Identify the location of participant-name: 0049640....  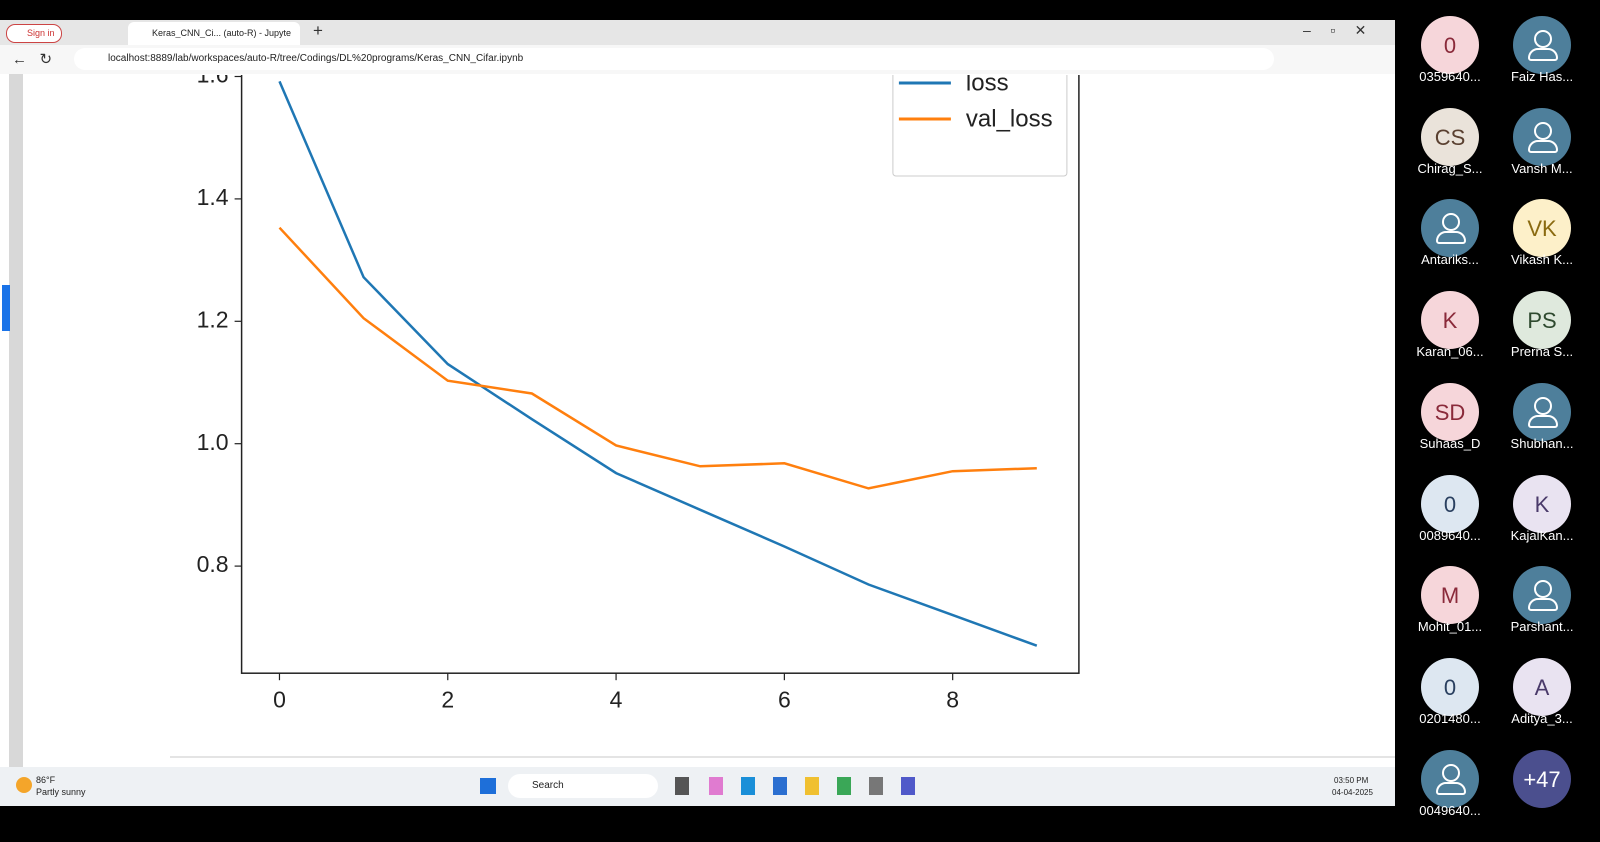
(1450, 810).